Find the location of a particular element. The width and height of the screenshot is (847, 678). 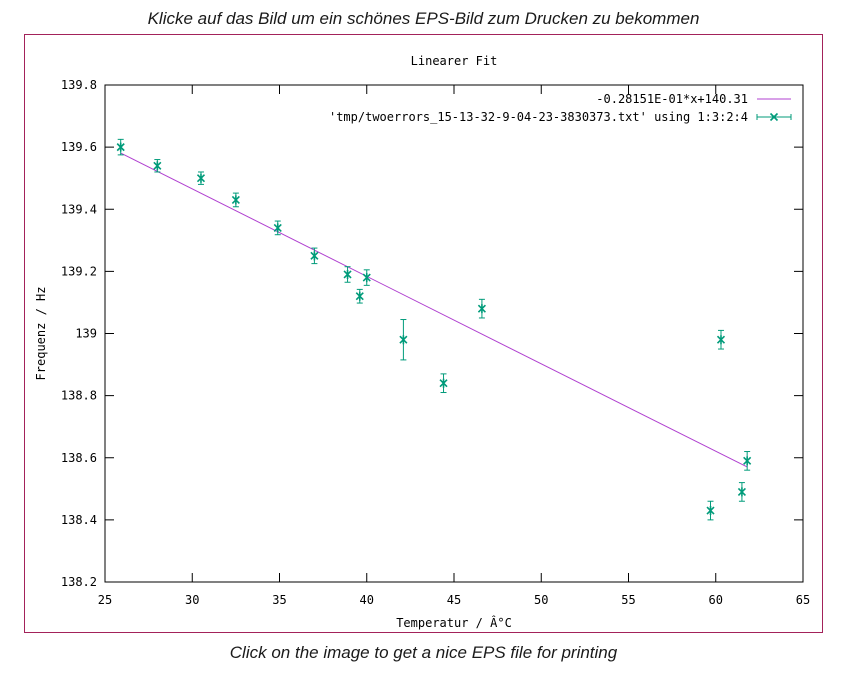

y-tick-label: 139.8 is located at coordinates (79, 85).